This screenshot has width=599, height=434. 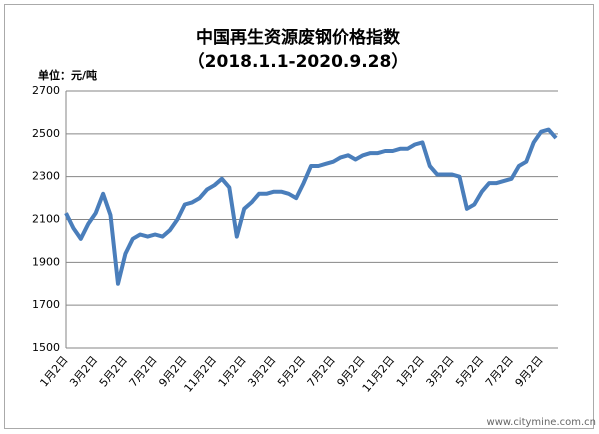 I want to click on y-tick-label: 1700, so click(x=46, y=304).